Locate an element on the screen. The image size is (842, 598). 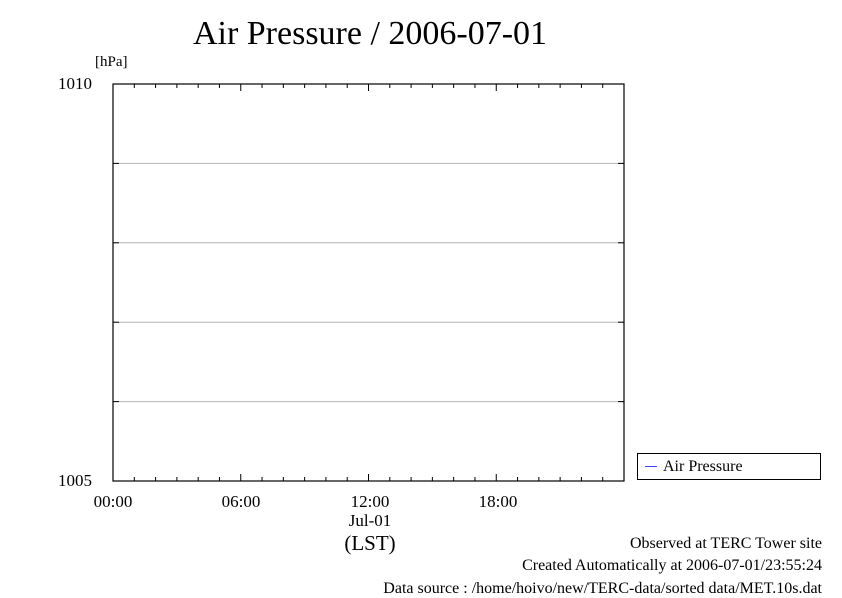
x-tick-label-0000: 00:00 is located at coordinates (113, 501).